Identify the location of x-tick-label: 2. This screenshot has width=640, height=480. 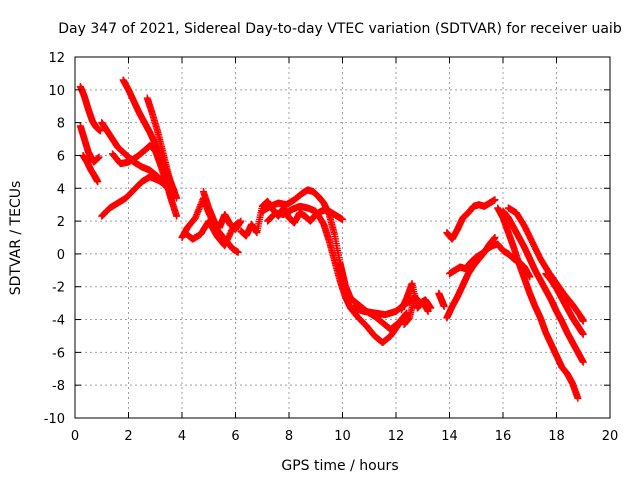
(128, 436).